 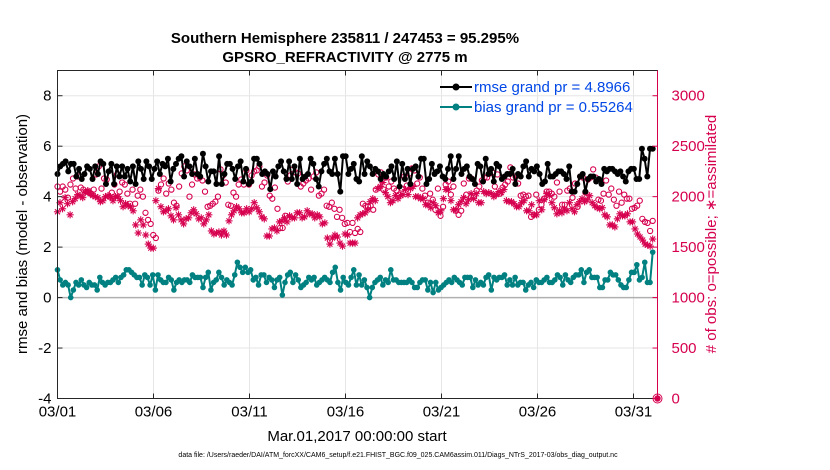 I want to click on y-tick-label-6: 8, so click(x=47, y=96).